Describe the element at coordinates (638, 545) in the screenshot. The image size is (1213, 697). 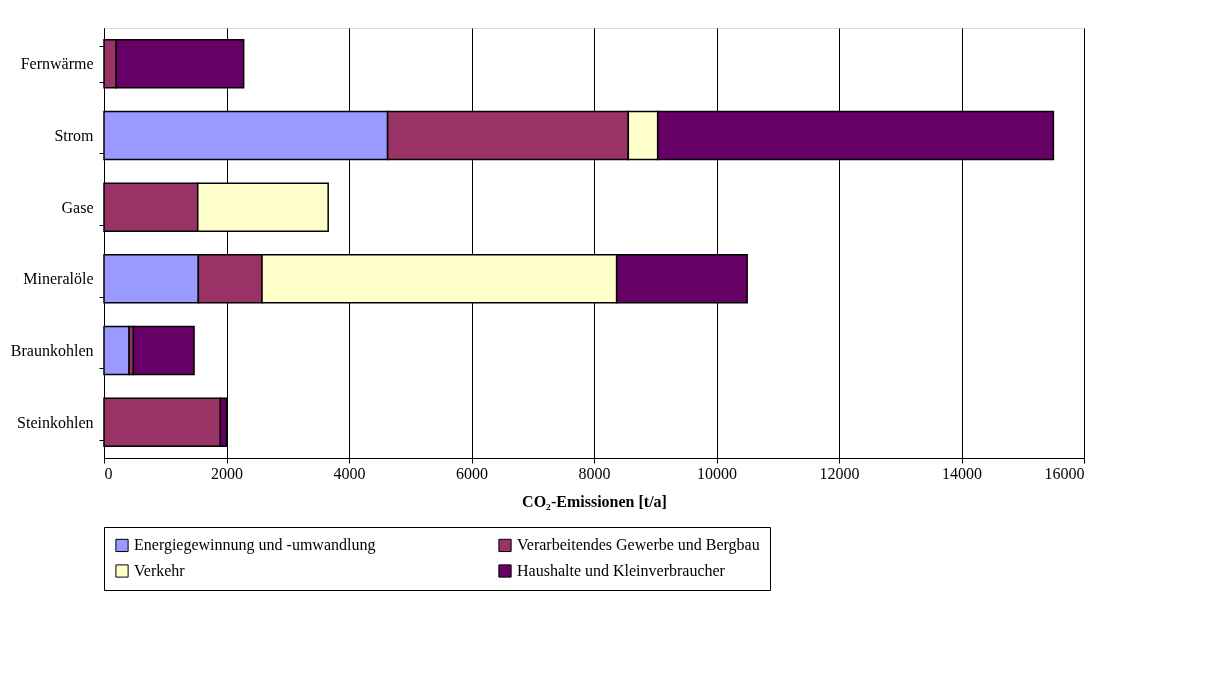
I see `legend-label: Verarbeitendes Gewerbe und Bergbau` at that location.